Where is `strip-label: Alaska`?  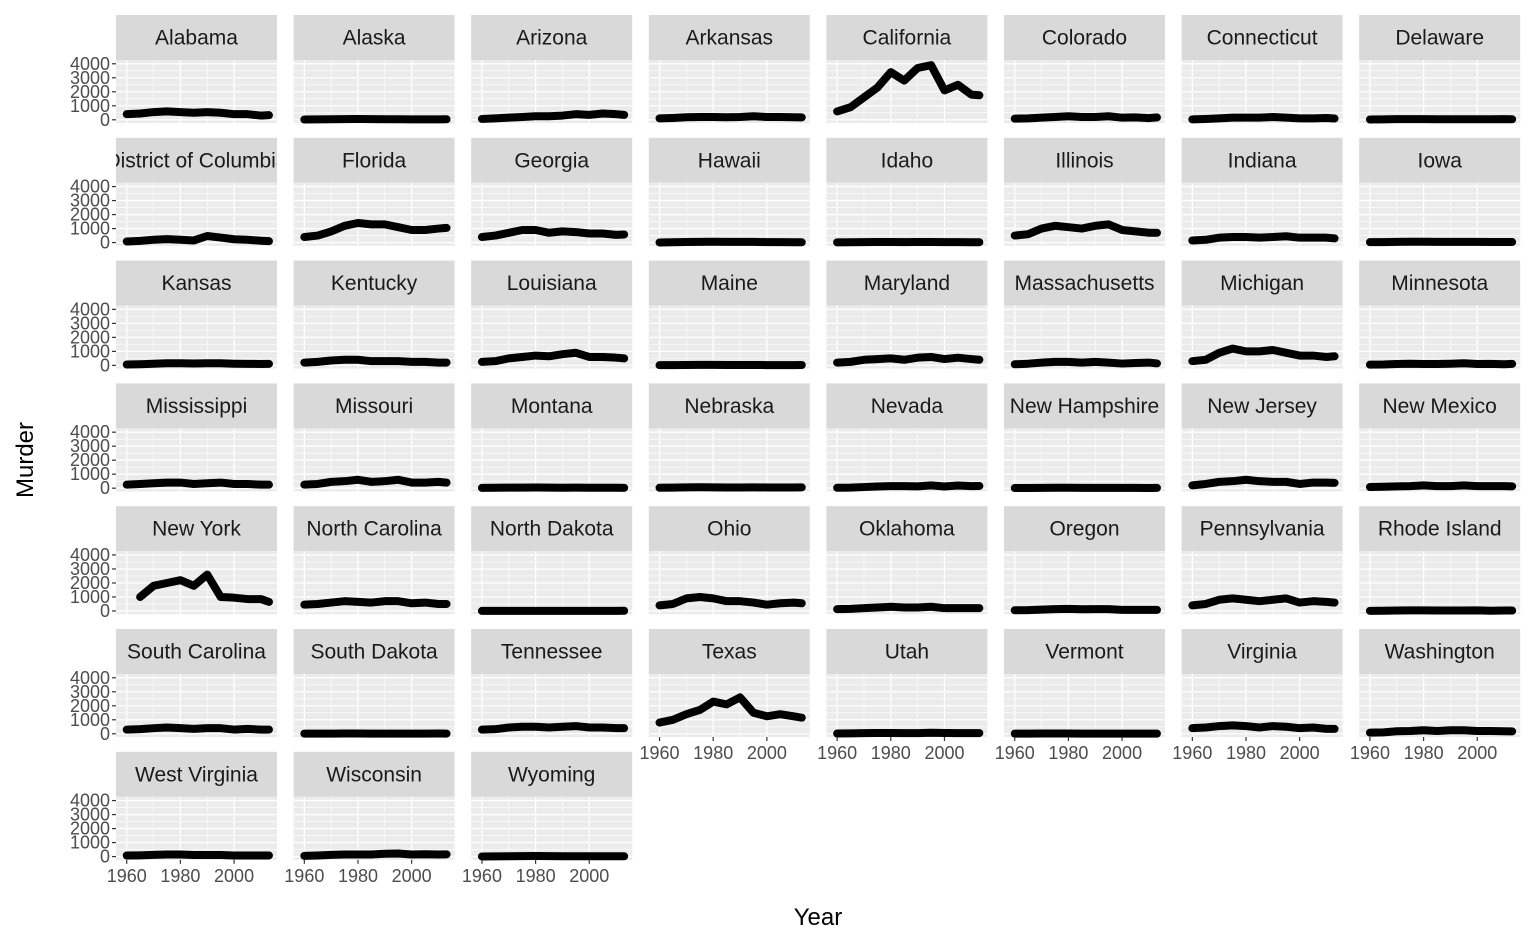
strip-label: Alaska is located at coordinates (374, 38).